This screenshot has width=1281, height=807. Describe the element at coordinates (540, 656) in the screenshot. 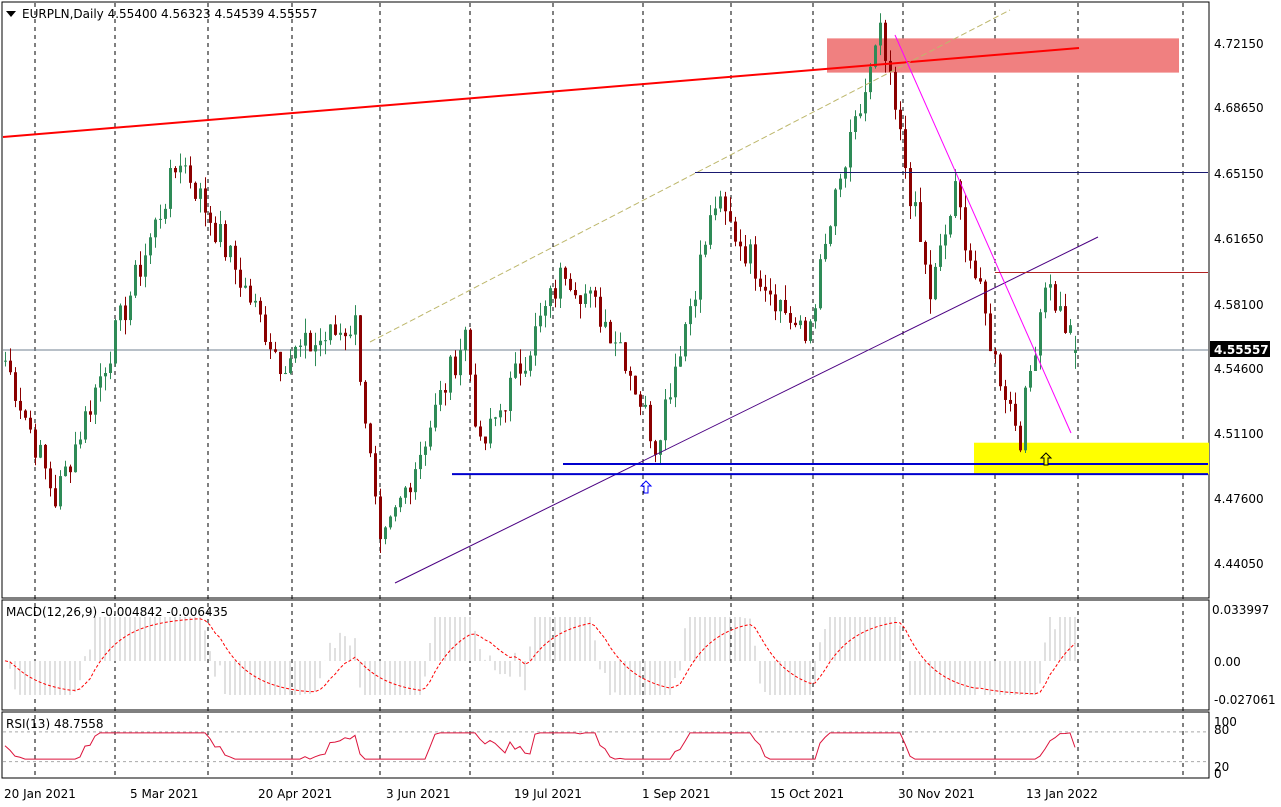

I see `macd-signal-line` at that location.